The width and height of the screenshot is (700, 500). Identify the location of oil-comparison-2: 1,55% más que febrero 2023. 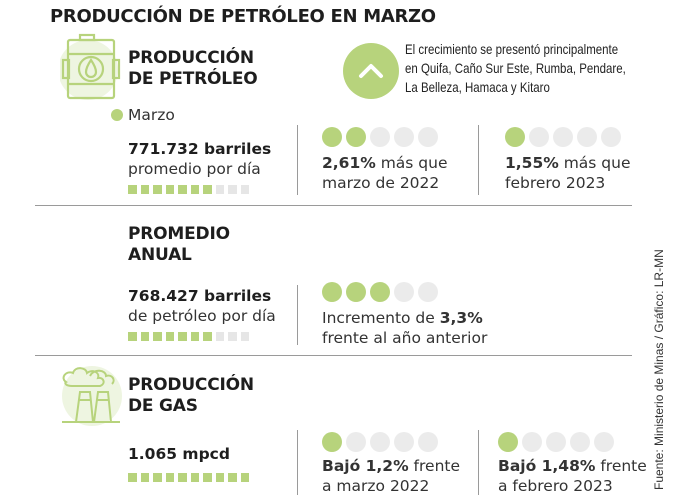
(568, 160).